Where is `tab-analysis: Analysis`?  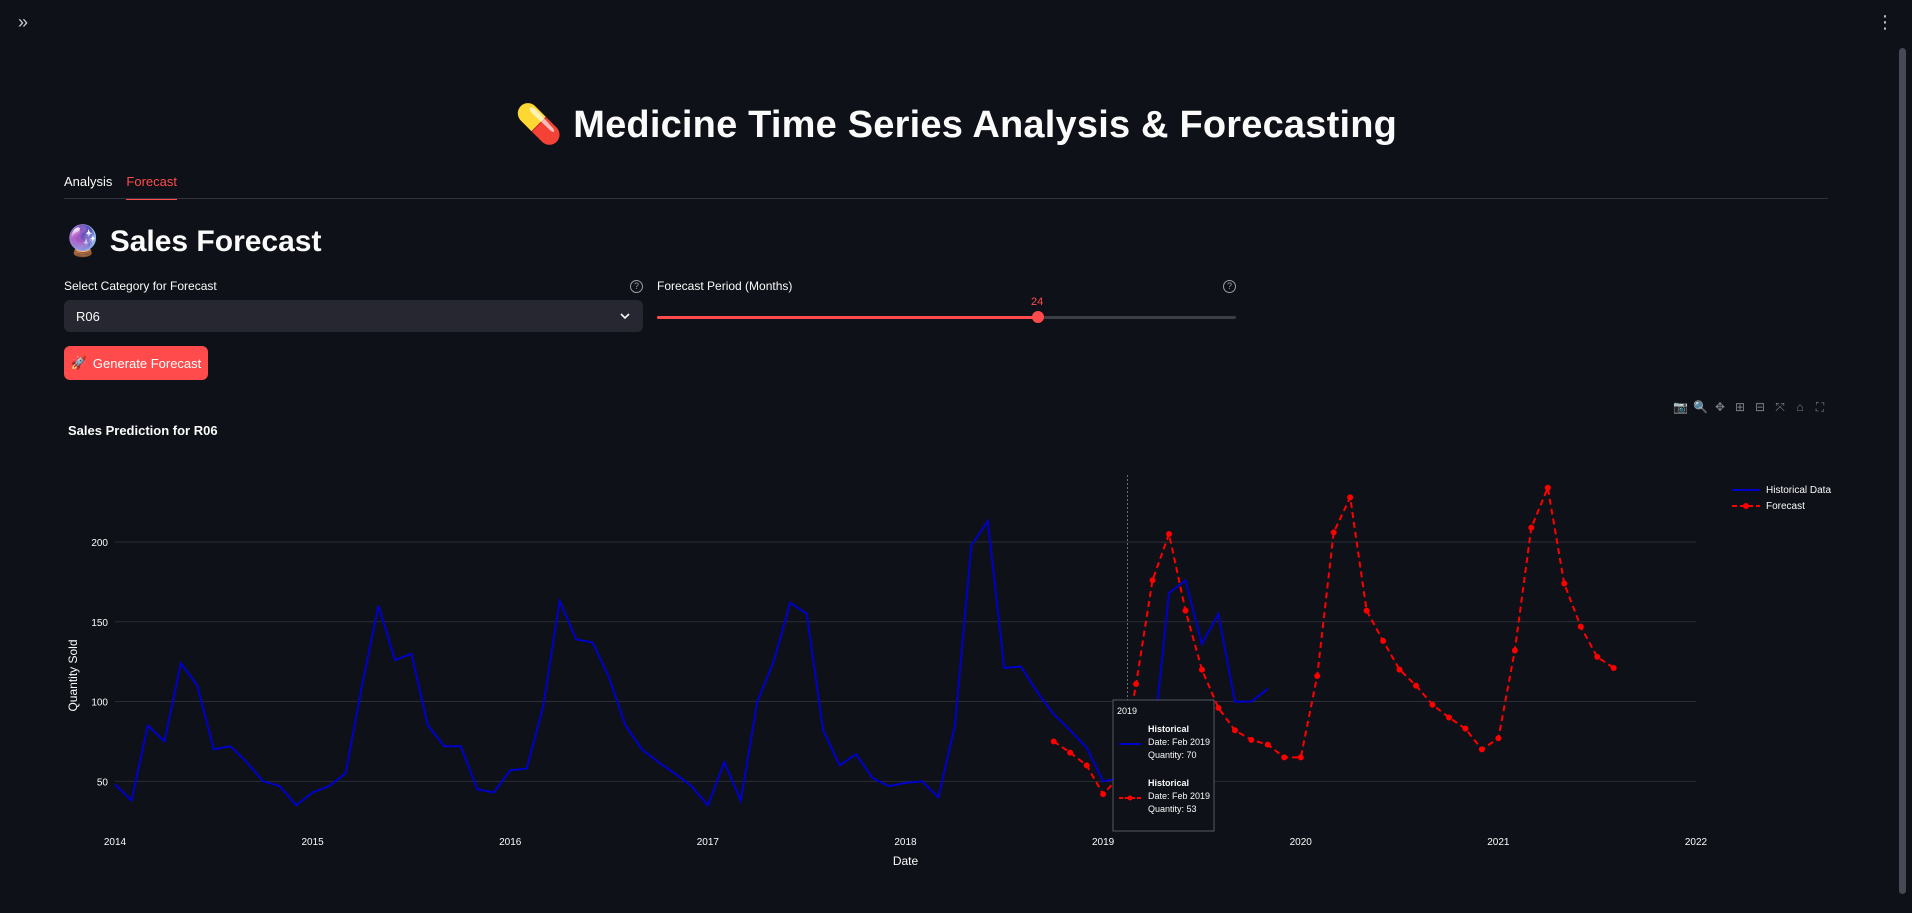 tab-analysis: Analysis is located at coordinates (88, 181).